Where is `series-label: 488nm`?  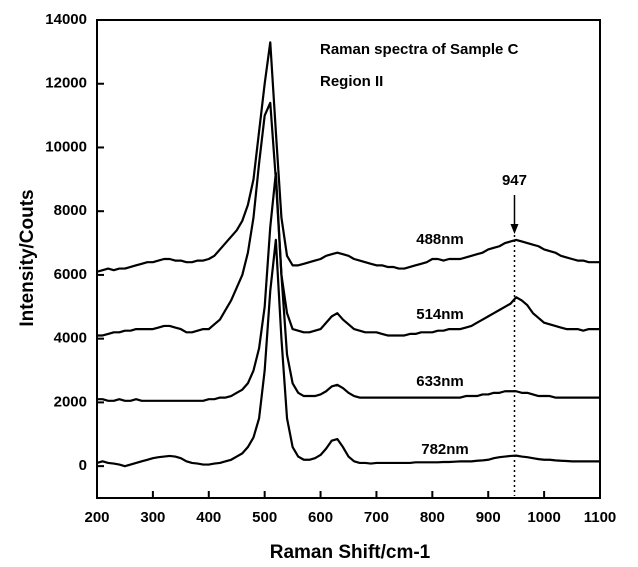 series-label: 488nm is located at coordinates (440, 239).